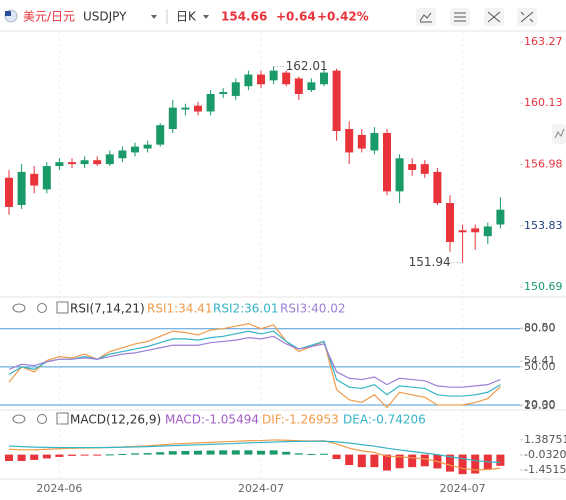 The height and width of the screenshot is (500, 566). What do you see at coordinates (300, 420) in the screenshot?
I see `legend-entry: DIF:-1.26953` at bounding box center [300, 420].